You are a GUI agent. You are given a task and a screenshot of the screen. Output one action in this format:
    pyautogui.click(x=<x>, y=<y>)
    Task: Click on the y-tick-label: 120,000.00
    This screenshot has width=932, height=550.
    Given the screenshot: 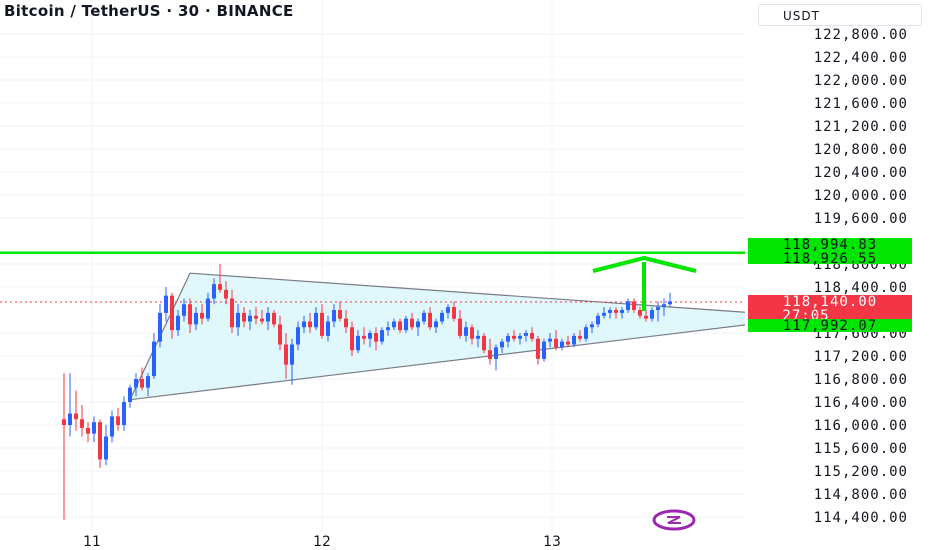 What is the action you would take?
    pyautogui.click(x=861, y=196)
    